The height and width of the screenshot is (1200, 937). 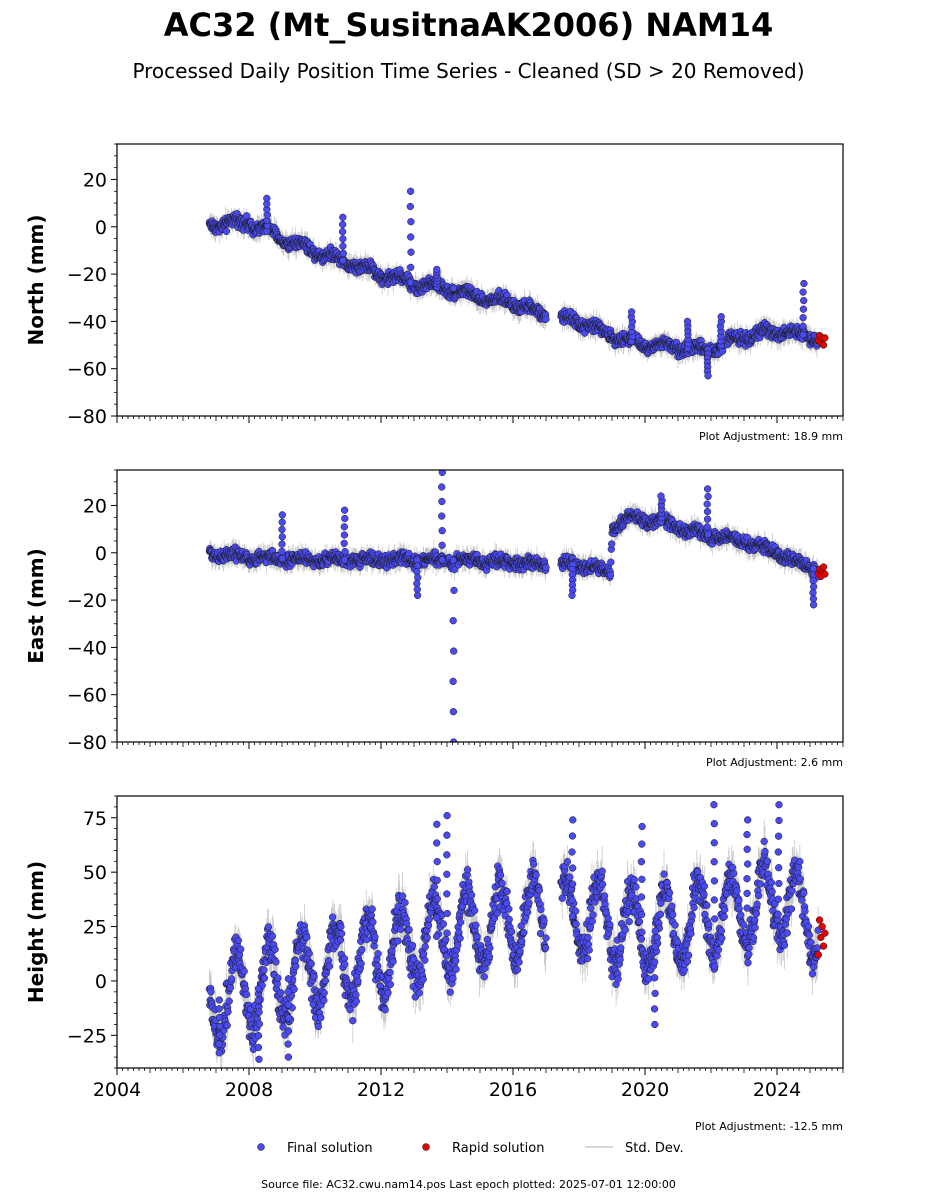 I want to click on east-ytick-label: −20, so click(x=87, y=601).